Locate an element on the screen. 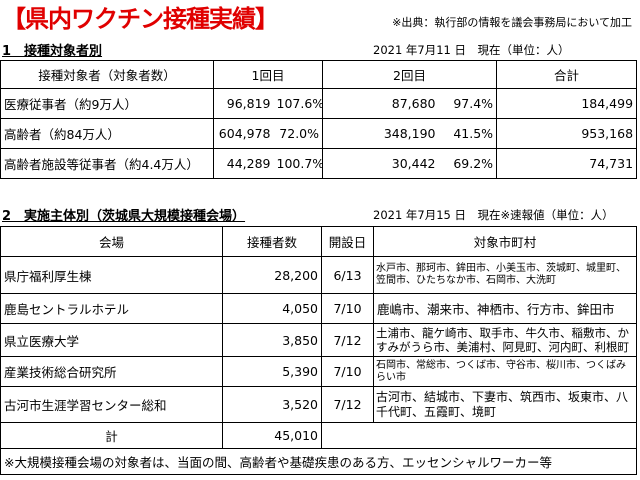  row-label: 医療従事者（約9万人） is located at coordinates (107, 103).